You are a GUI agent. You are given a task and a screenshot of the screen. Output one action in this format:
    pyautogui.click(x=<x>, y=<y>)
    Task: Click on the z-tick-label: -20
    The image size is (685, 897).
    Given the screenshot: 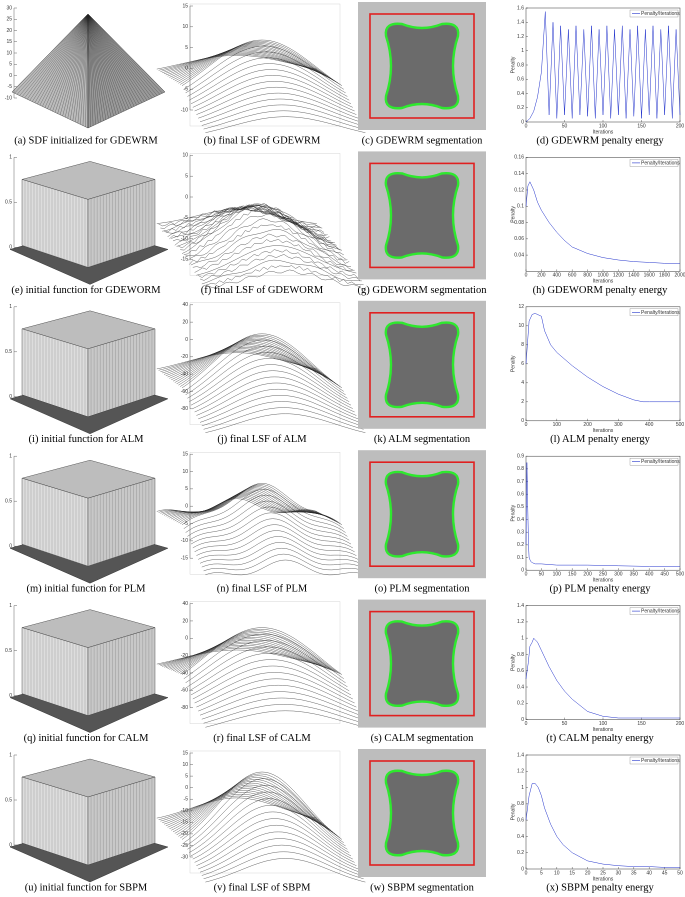 What is the action you would take?
    pyautogui.click(x=184, y=656)
    